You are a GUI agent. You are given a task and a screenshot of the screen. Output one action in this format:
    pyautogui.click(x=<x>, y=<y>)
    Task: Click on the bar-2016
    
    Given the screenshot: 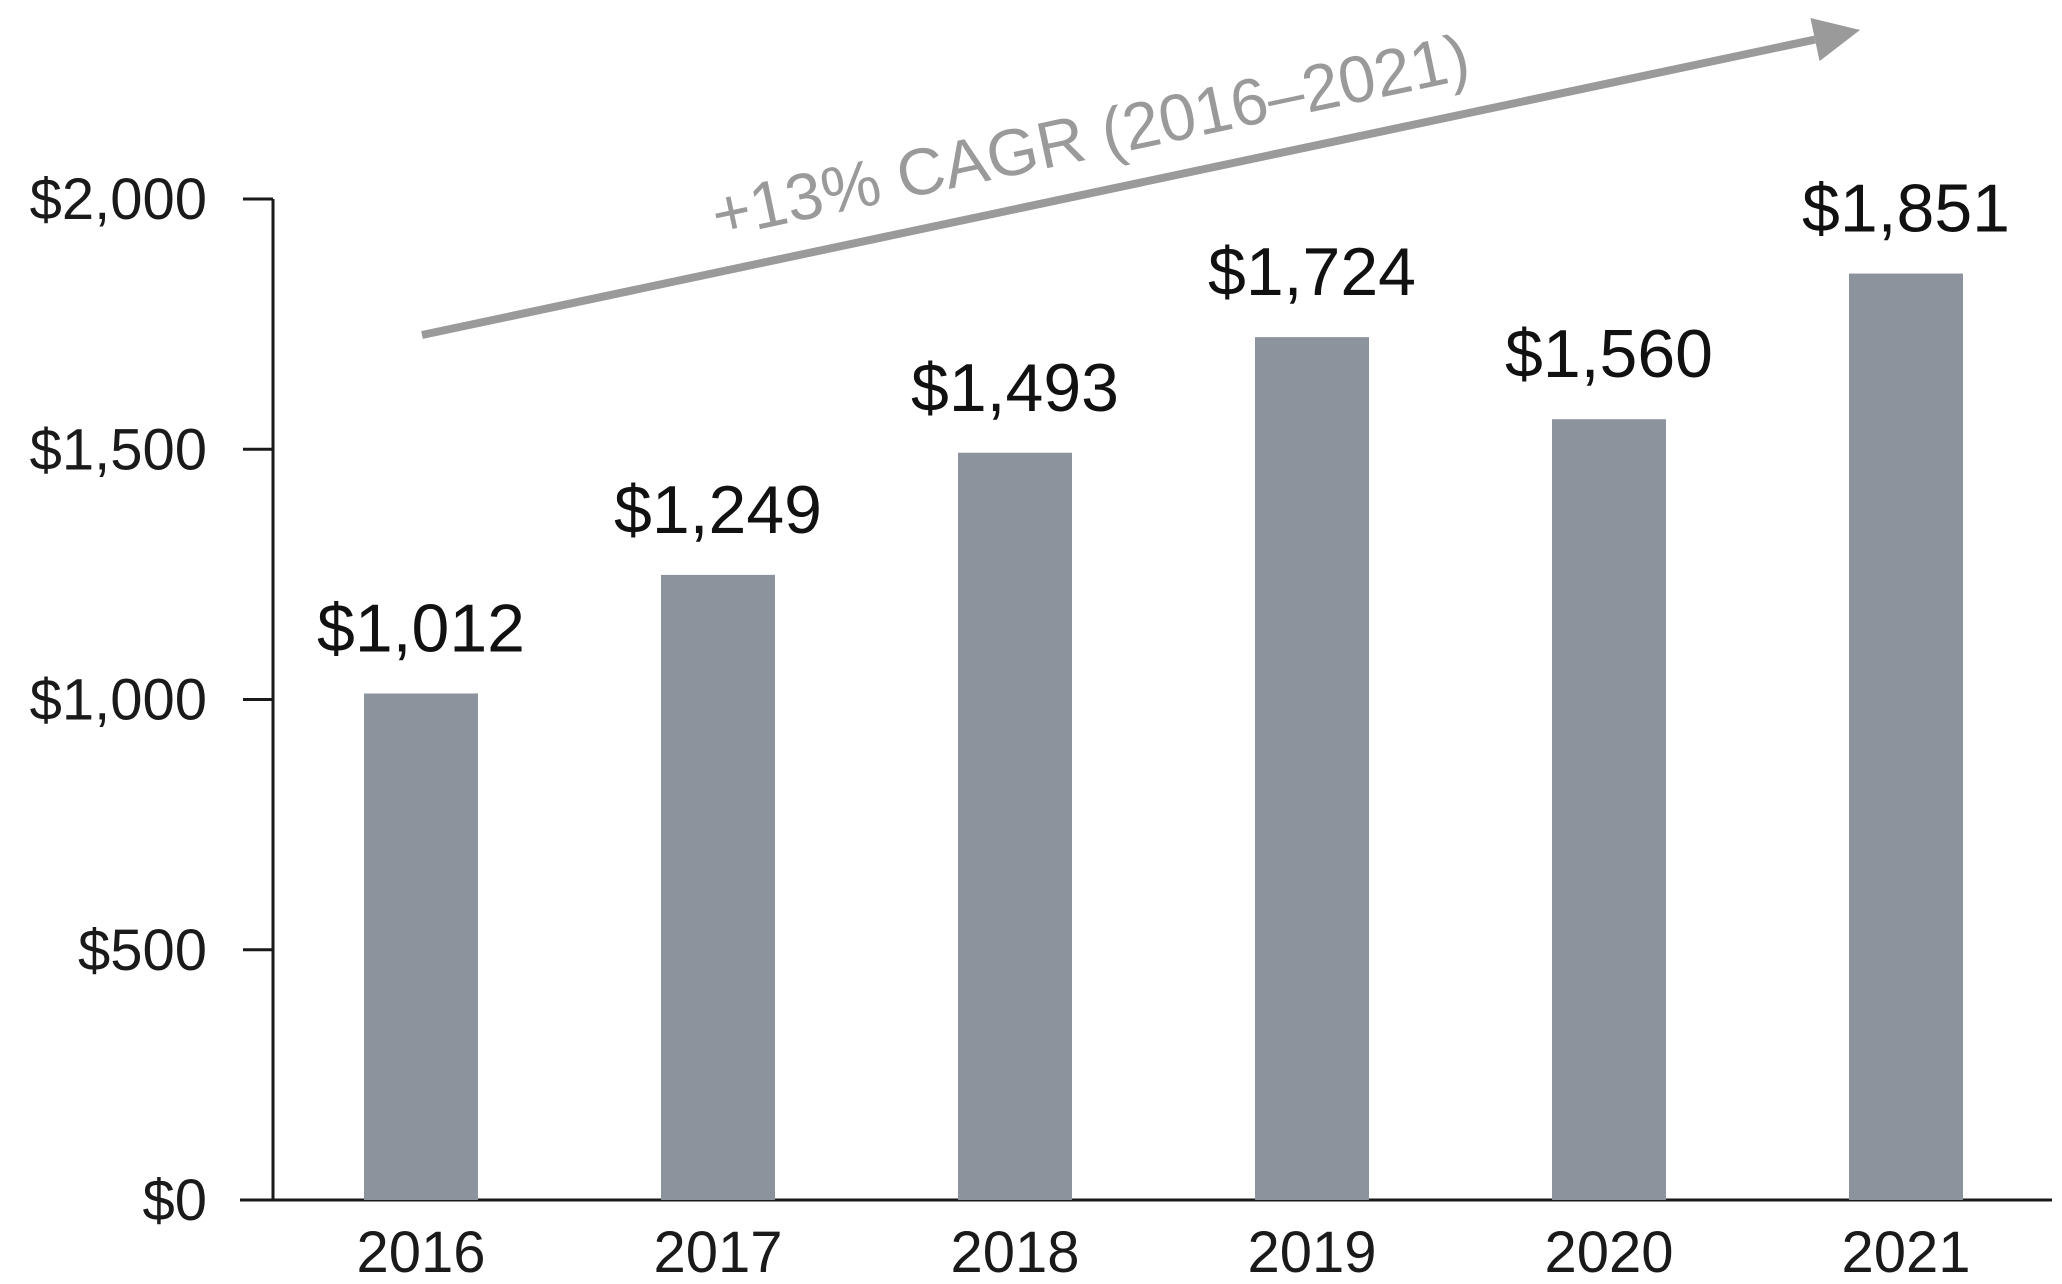 What is the action you would take?
    pyautogui.click(x=421, y=946)
    